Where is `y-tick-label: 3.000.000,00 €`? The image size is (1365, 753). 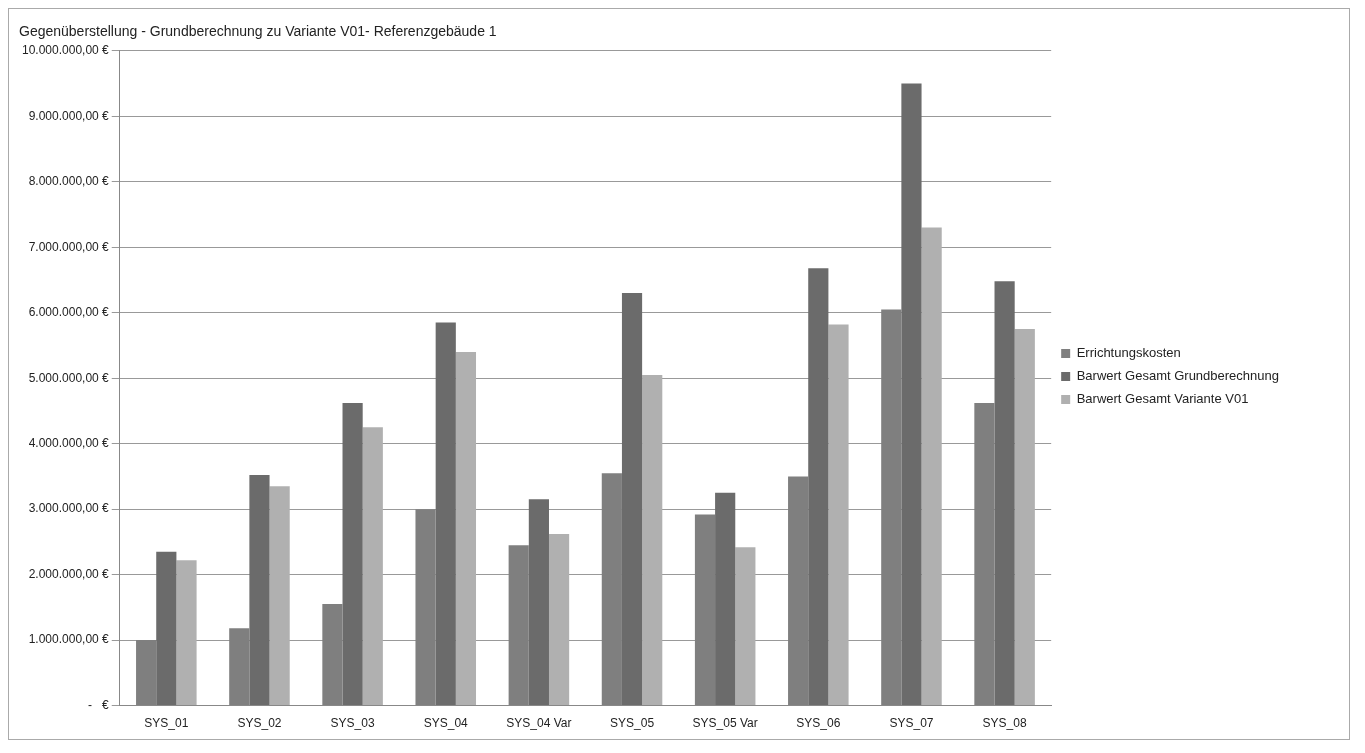 y-tick-label: 3.000.000,00 € is located at coordinates (69, 508).